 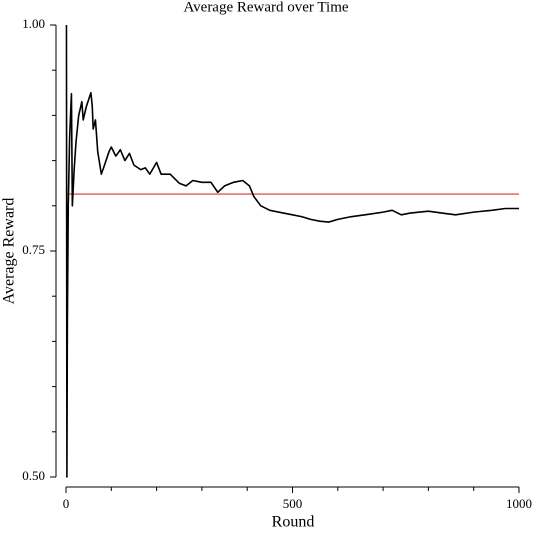 What do you see at coordinates (33, 249) in the screenshot?
I see `y-tick-label: 0.75` at bounding box center [33, 249].